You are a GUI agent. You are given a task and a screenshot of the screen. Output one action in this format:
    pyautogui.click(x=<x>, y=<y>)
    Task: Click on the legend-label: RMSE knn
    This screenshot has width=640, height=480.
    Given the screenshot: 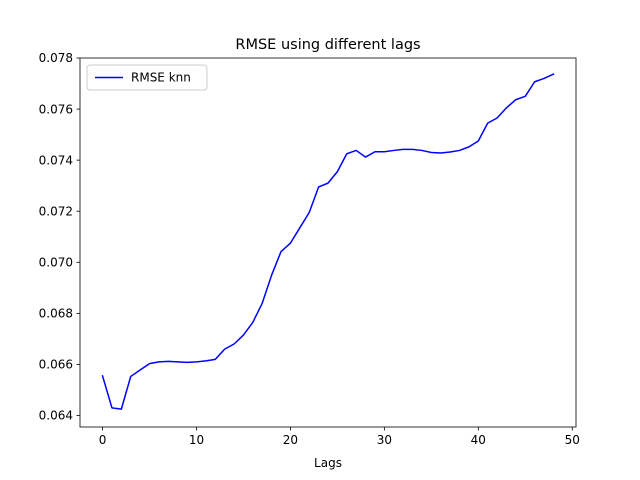 What is the action you would take?
    pyautogui.click(x=161, y=78)
    